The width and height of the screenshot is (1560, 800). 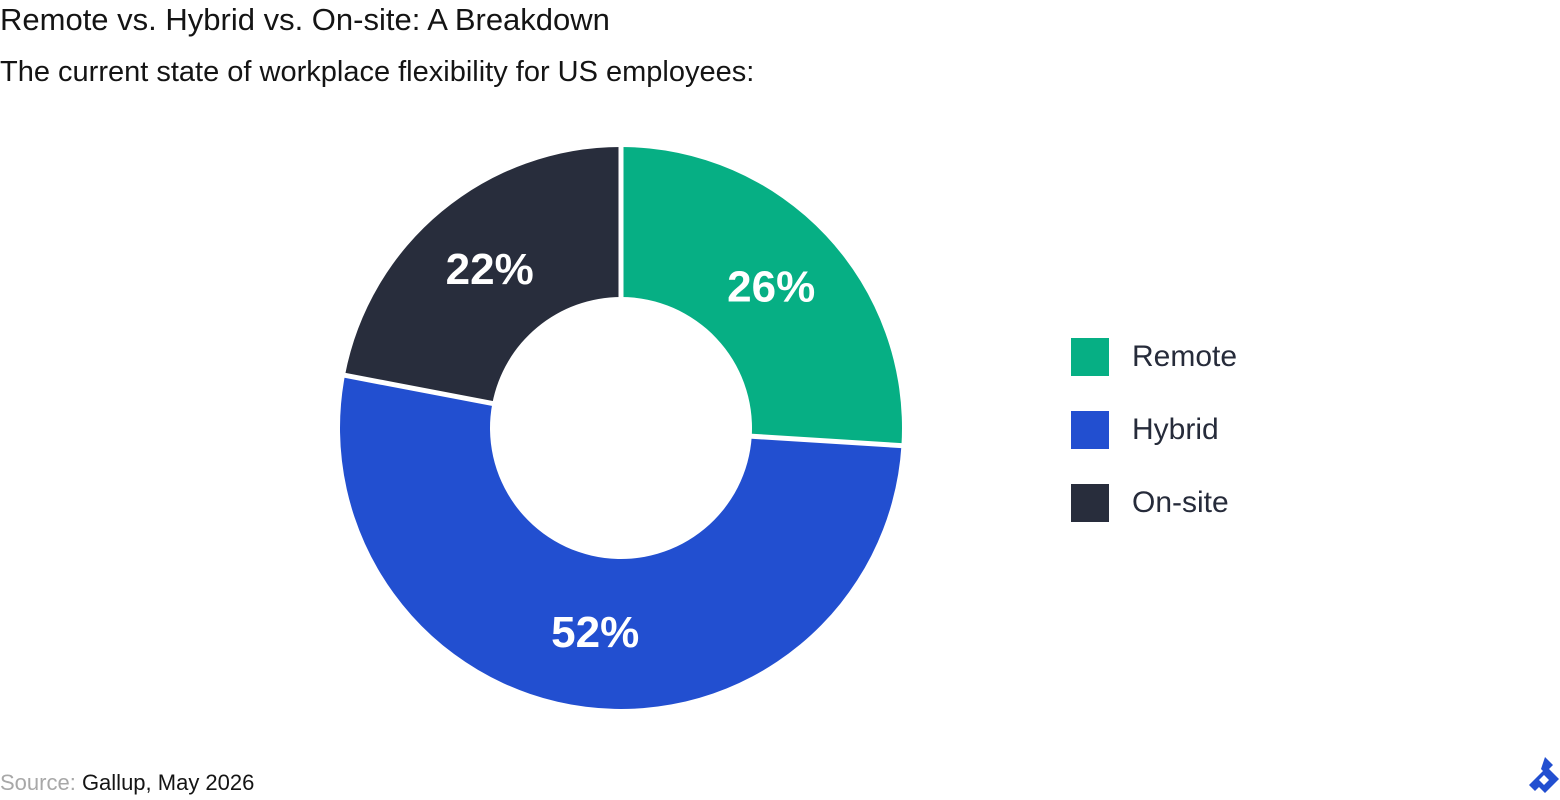 I want to click on source-text: Gallup, May 2026, so click(x=165, y=782).